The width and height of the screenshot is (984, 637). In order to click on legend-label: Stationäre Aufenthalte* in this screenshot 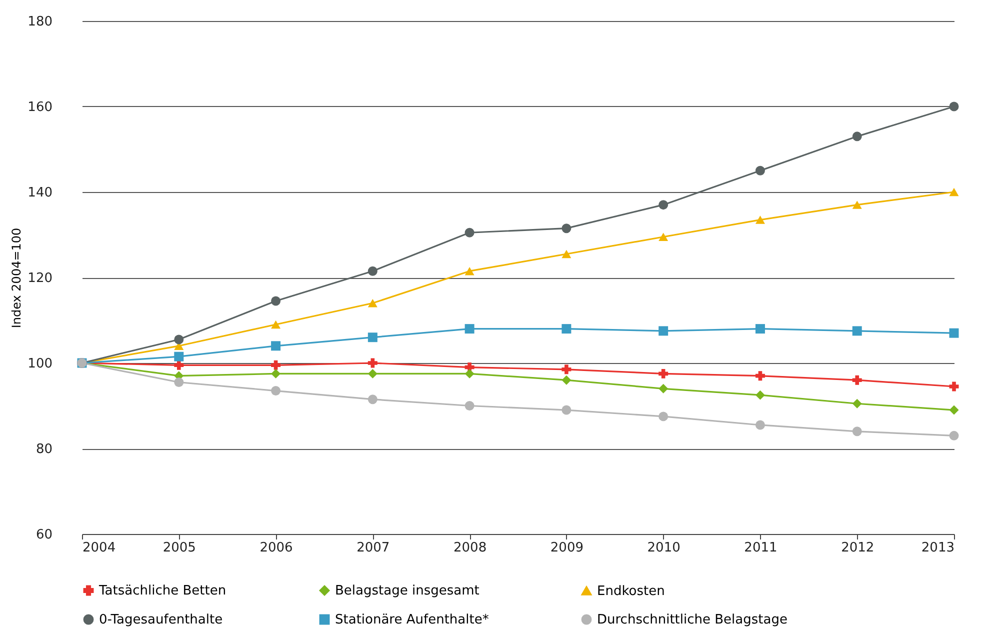, I will do `click(412, 620)`.